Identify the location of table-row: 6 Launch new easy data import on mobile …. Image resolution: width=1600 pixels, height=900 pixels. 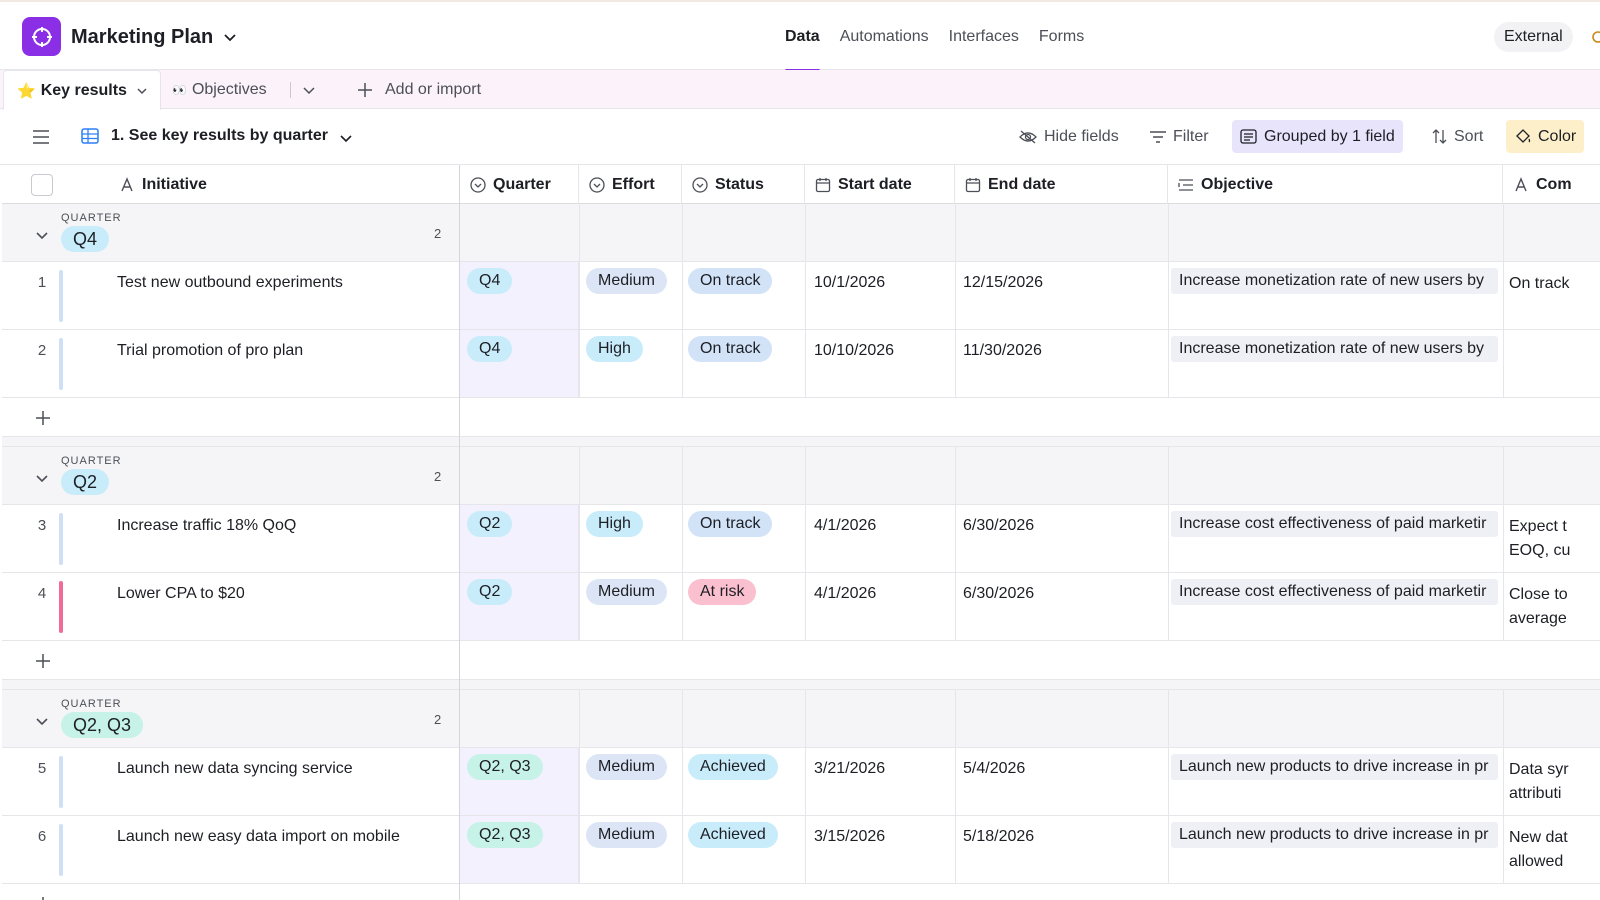
(801, 850).